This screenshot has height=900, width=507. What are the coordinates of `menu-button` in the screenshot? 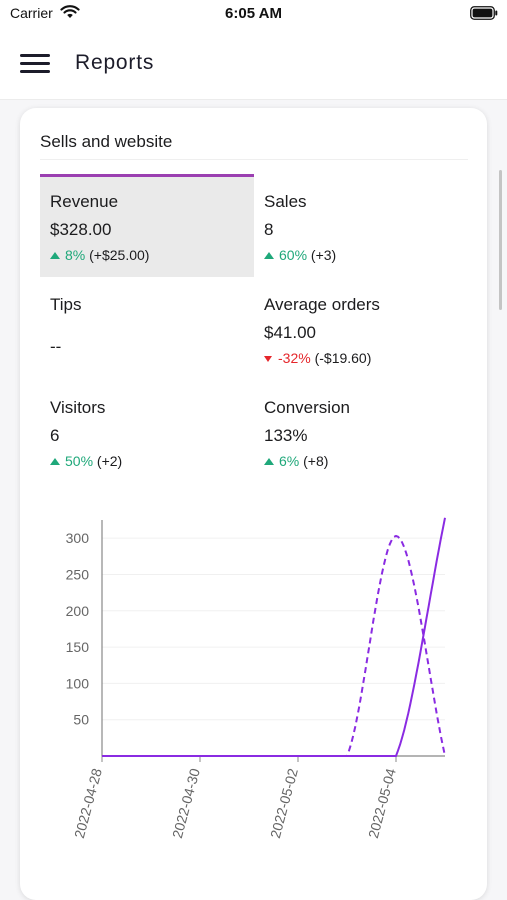 It's located at (35, 64).